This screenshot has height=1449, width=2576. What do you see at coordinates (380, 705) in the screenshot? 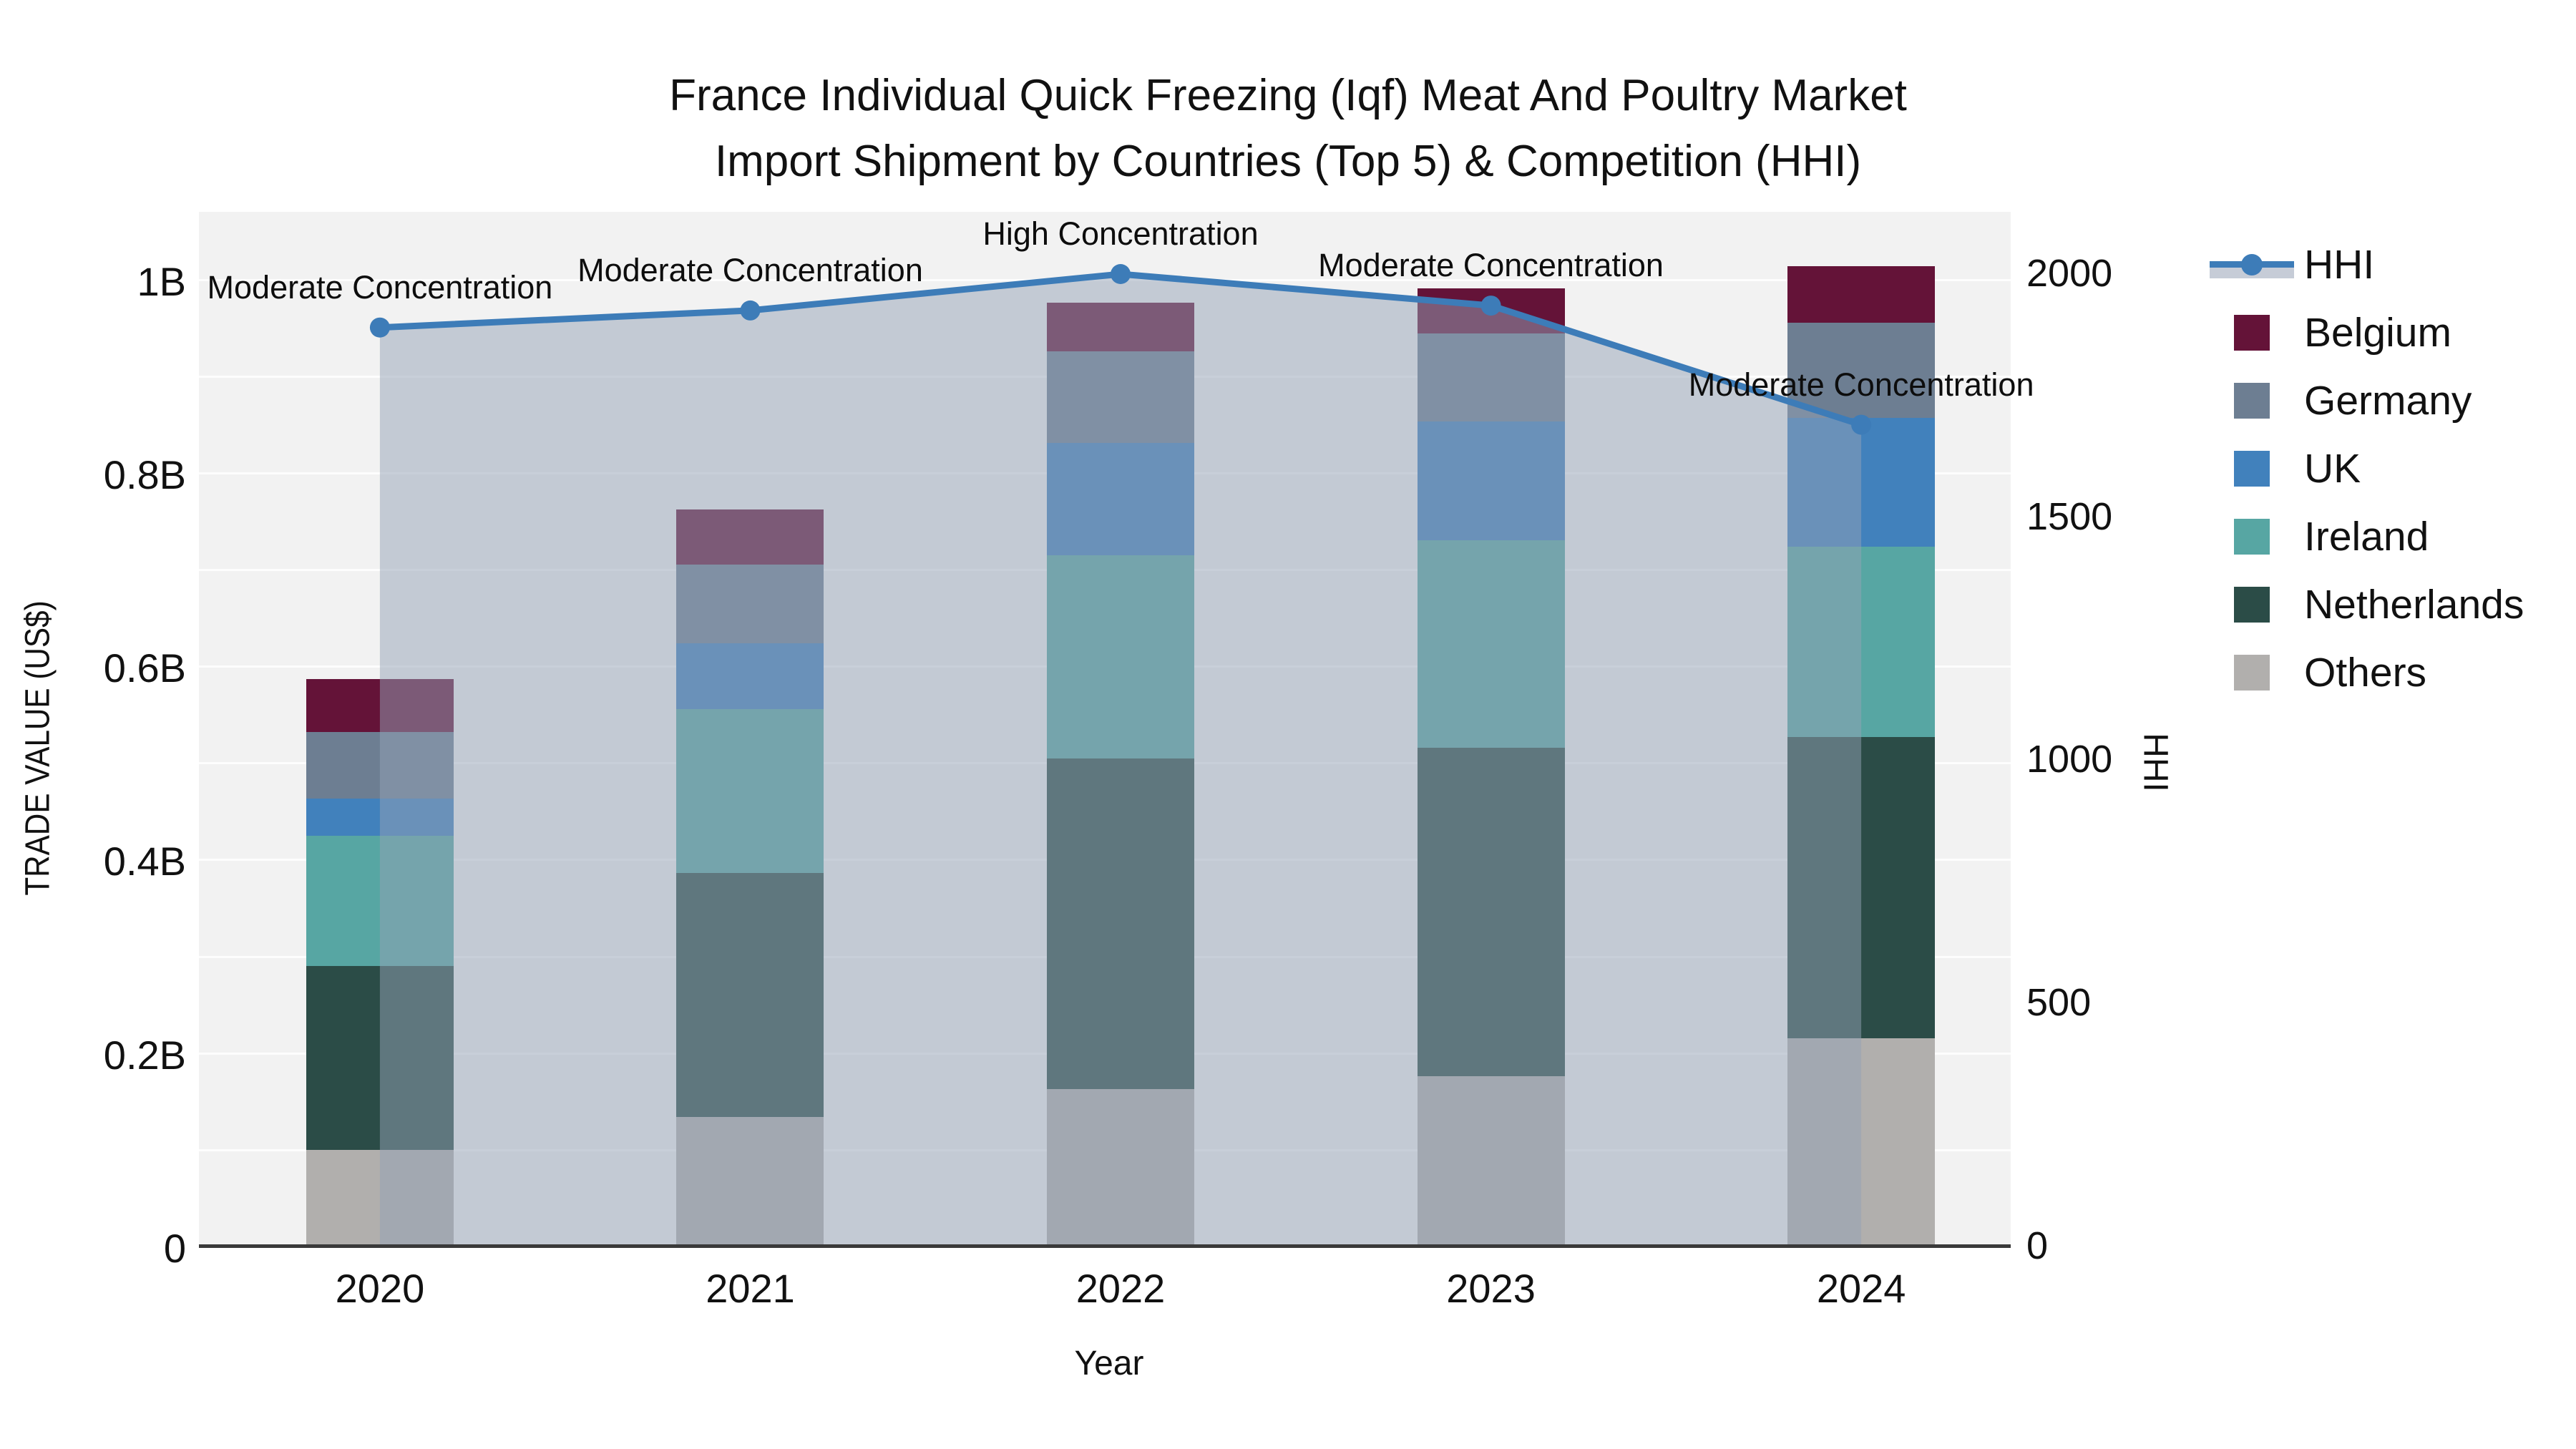
I see `bar-segment-belgium-2020` at bounding box center [380, 705].